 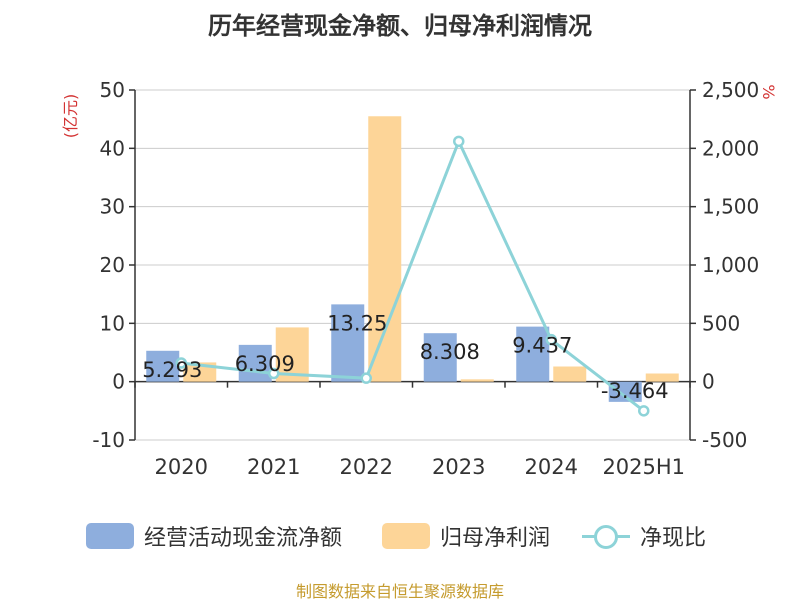 What do you see at coordinates (112, 323) in the screenshot?
I see `y-left-tick-label: 10` at bounding box center [112, 323].